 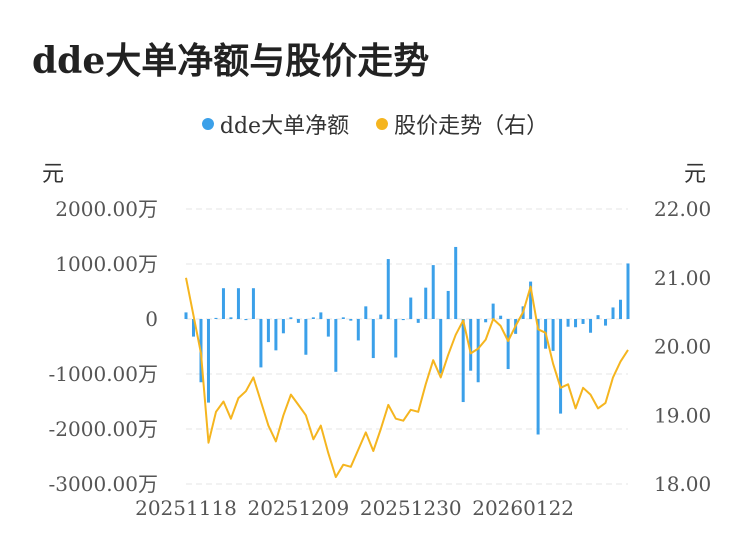 What do you see at coordinates (298, 508) in the screenshot?
I see `x-tick-label: 20251209` at bounding box center [298, 508].